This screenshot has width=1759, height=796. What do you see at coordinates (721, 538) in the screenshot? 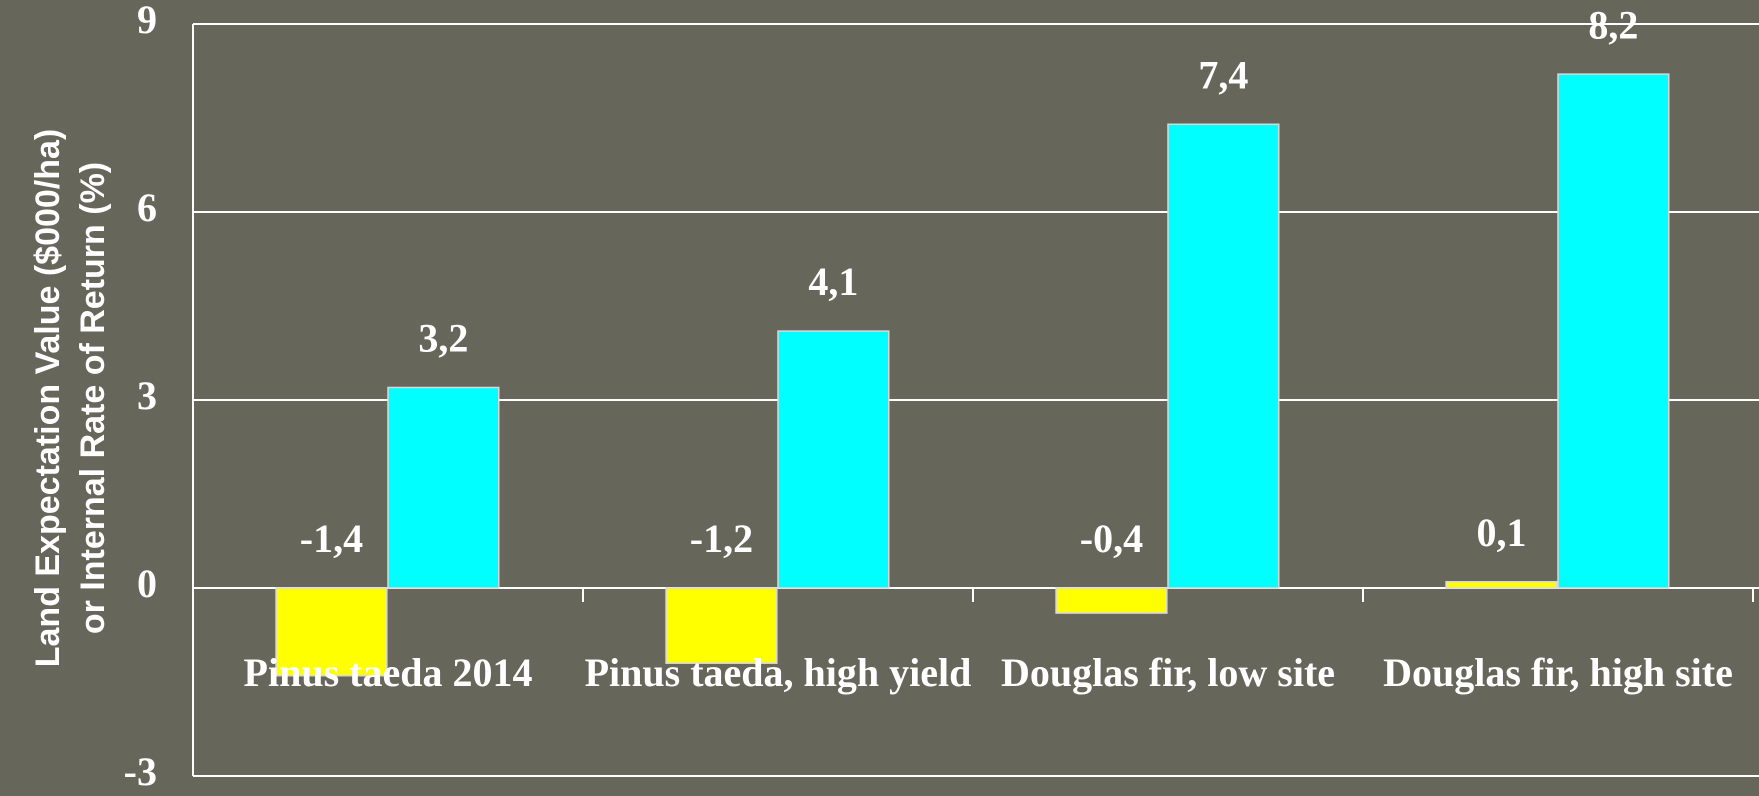
I see `value-label: -1,2` at bounding box center [721, 538].